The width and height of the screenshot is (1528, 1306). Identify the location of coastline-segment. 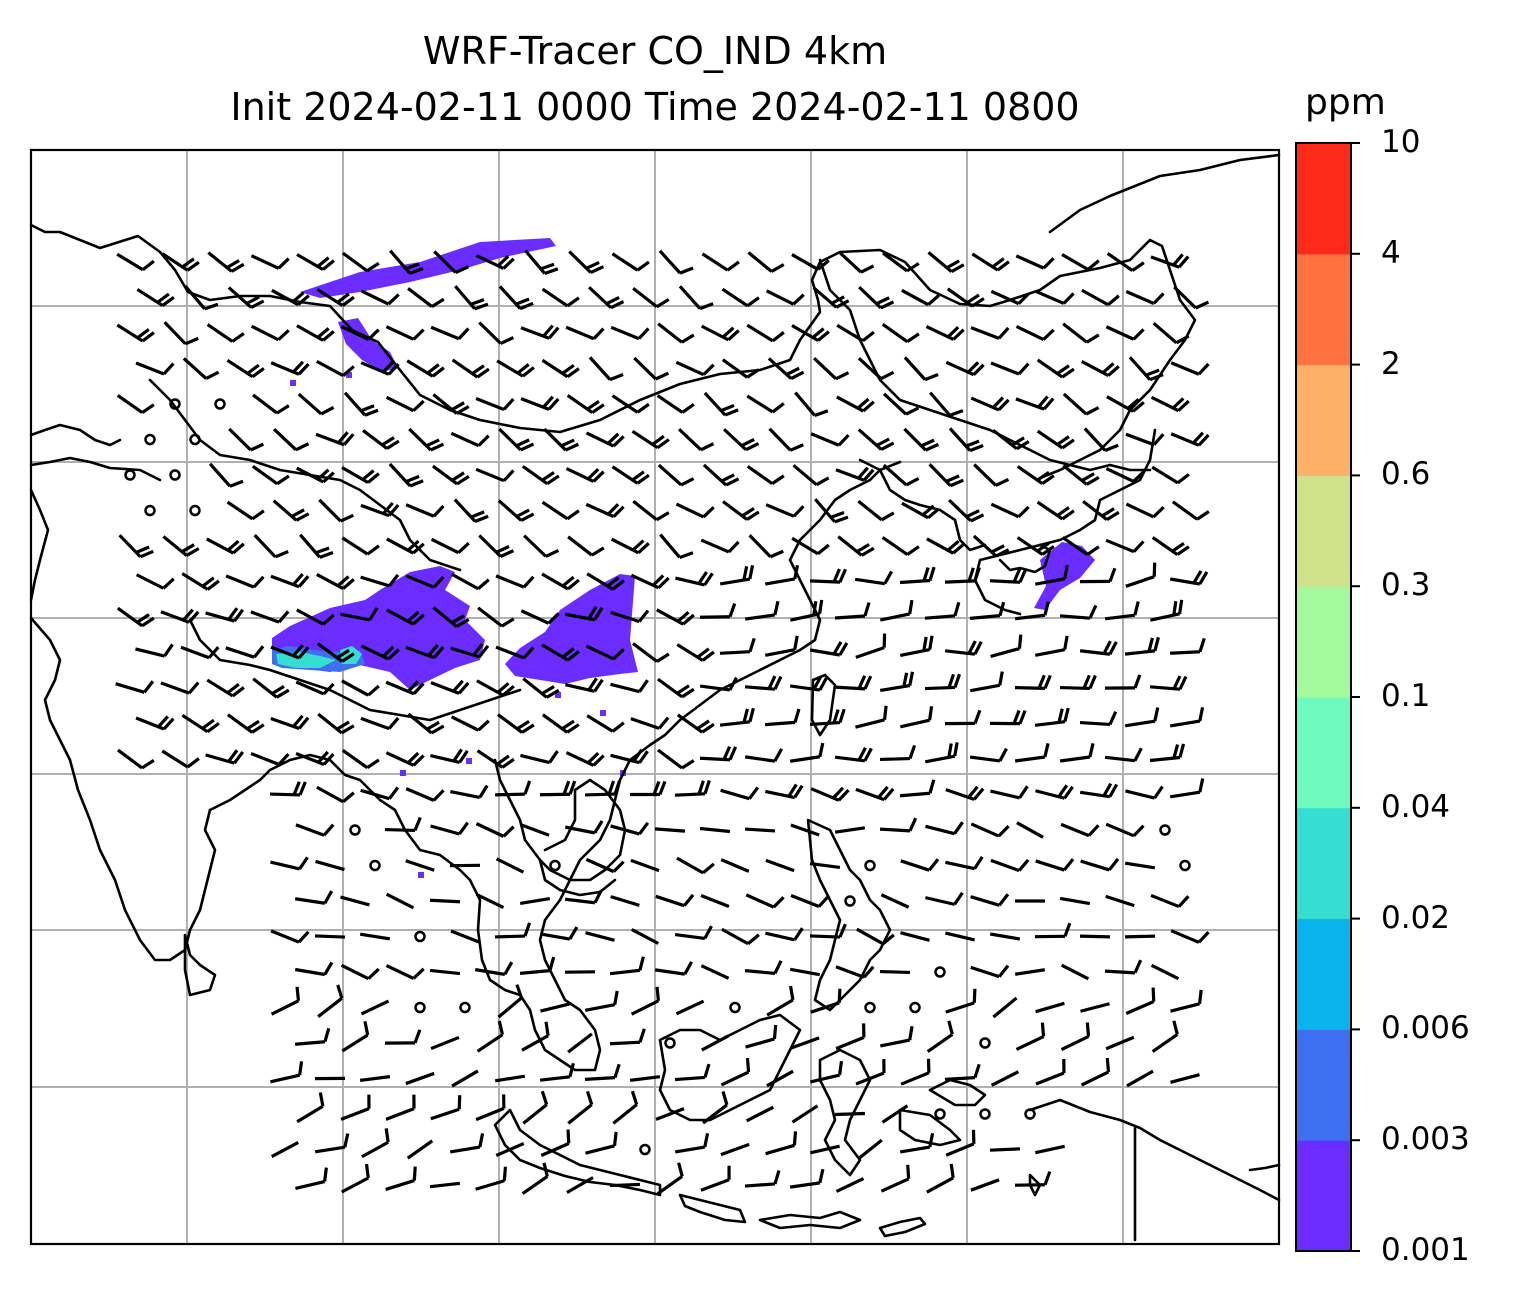
(39, 545).